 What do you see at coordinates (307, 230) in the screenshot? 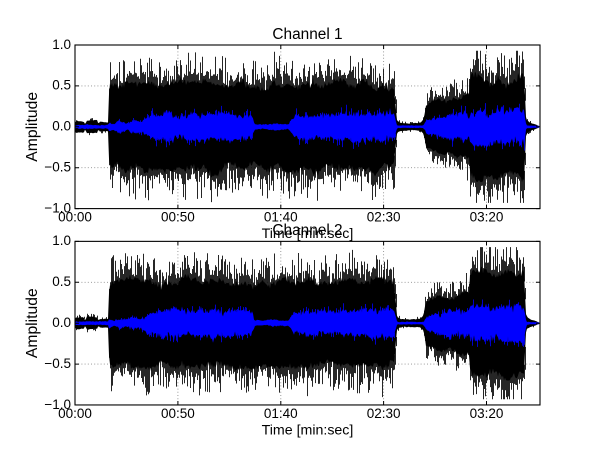
I see `svg-text: Channel 2` at bounding box center [307, 230].